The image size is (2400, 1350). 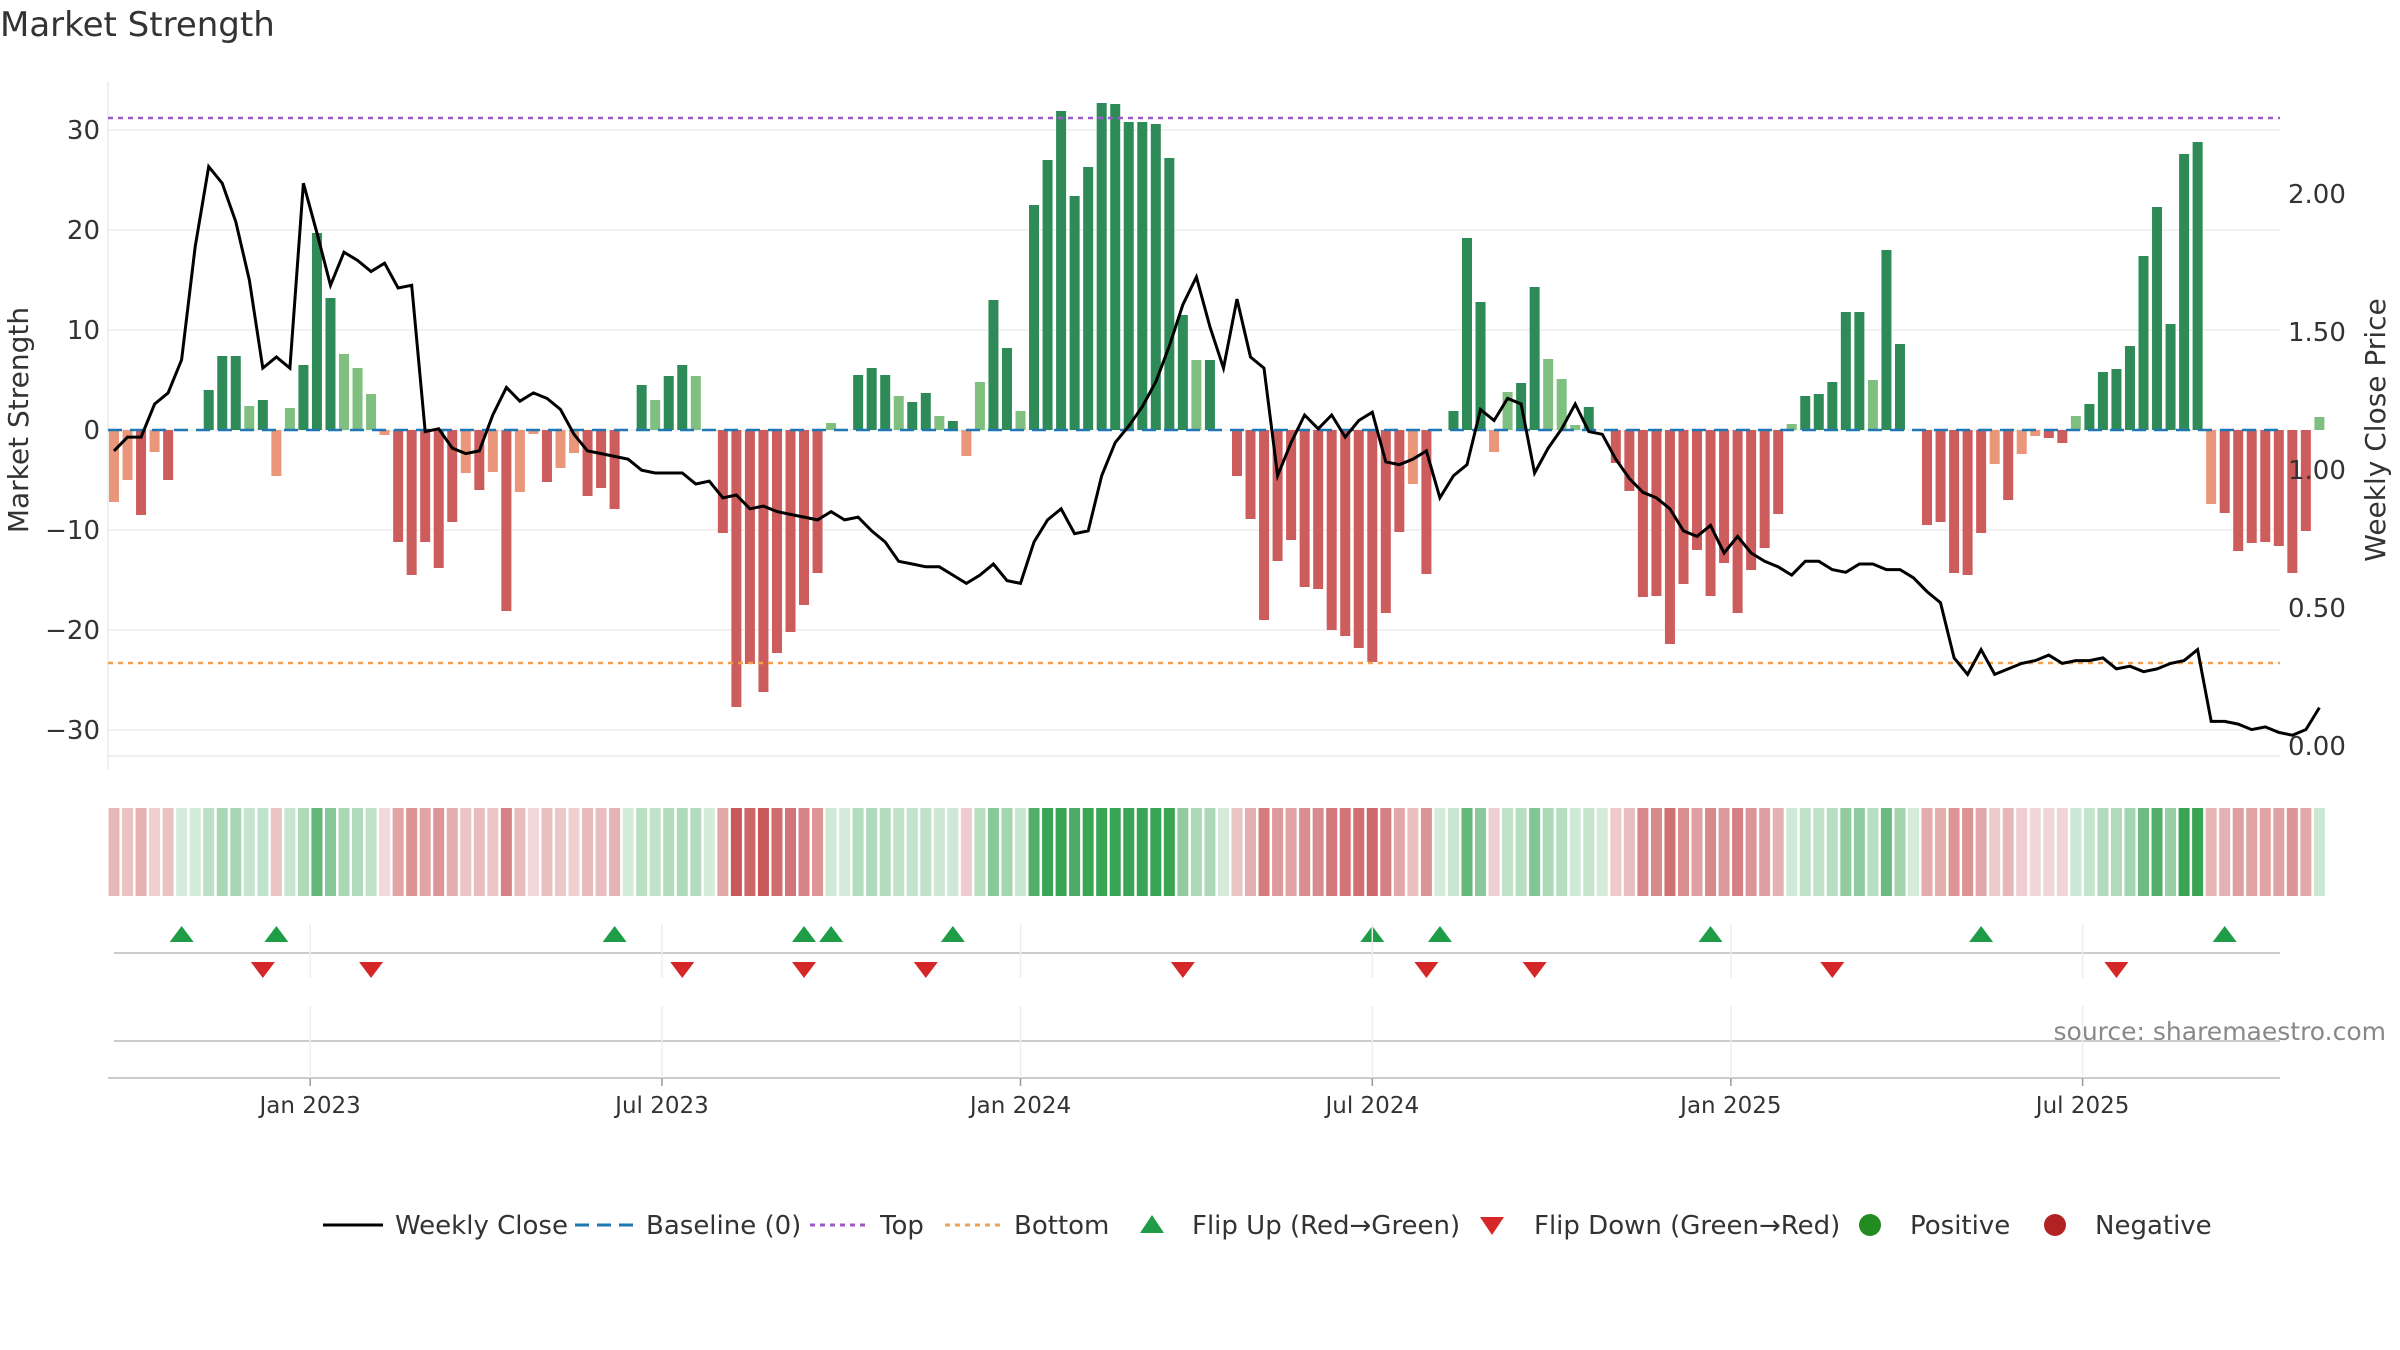 What do you see at coordinates (1371, 1106) in the screenshot?
I see `x-tick-label: Jul 2024` at bounding box center [1371, 1106].